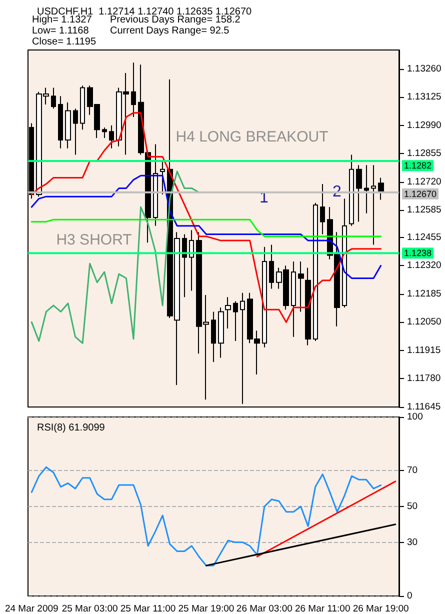  What do you see at coordinates (415, 417) in the screenshot?
I see `y-tick-label: 100` at bounding box center [415, 417].